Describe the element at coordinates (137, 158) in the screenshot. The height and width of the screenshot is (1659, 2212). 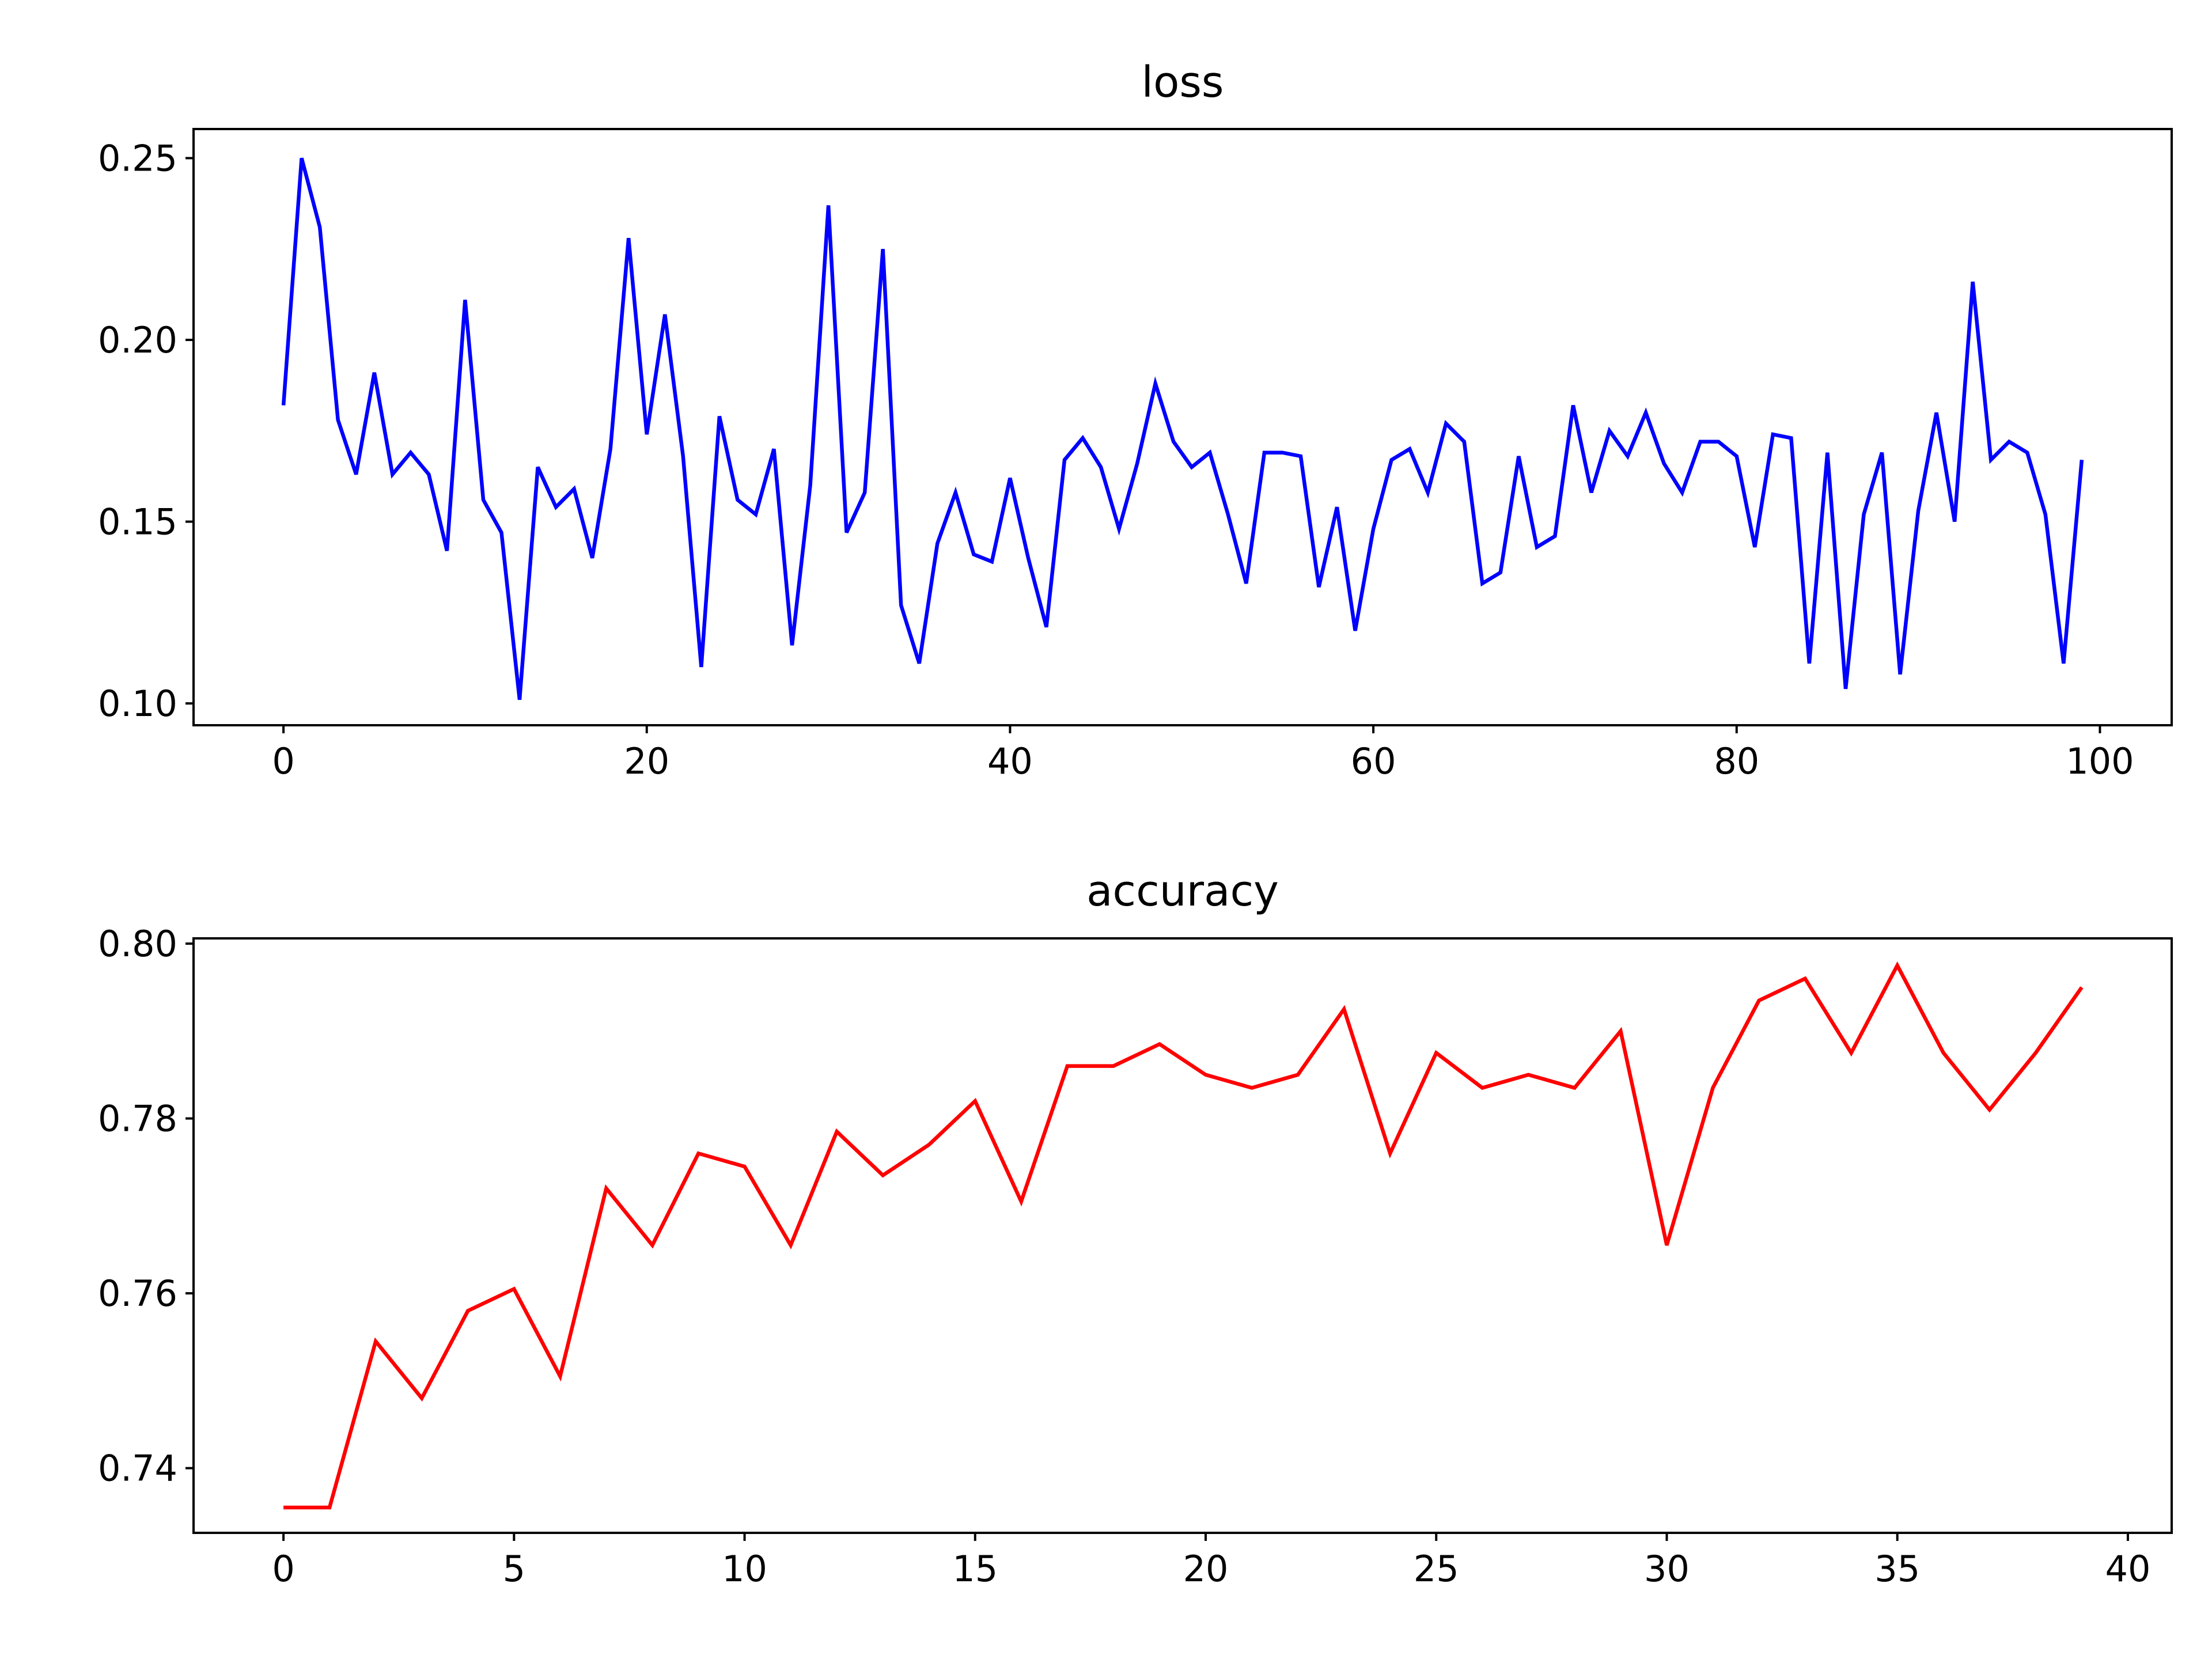
I see `loss-y-tick-label: 0.25` at that location.